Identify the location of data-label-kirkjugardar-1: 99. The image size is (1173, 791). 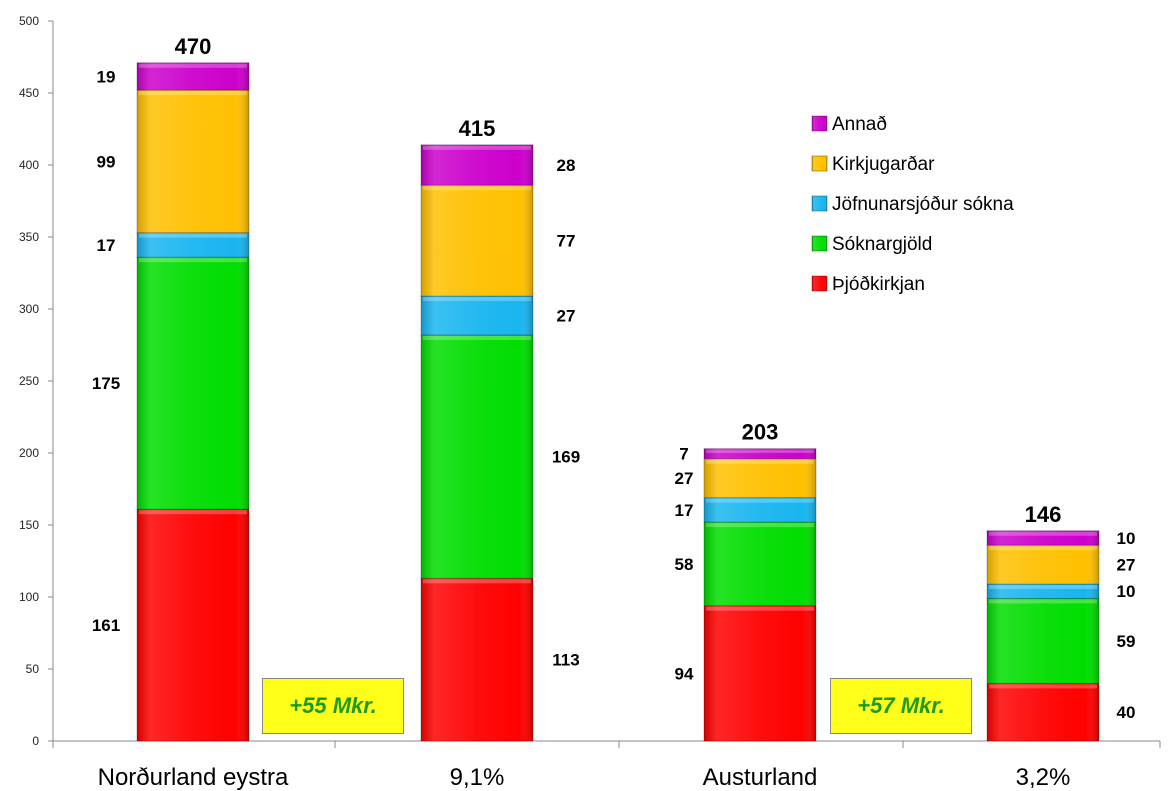
(106, 161).